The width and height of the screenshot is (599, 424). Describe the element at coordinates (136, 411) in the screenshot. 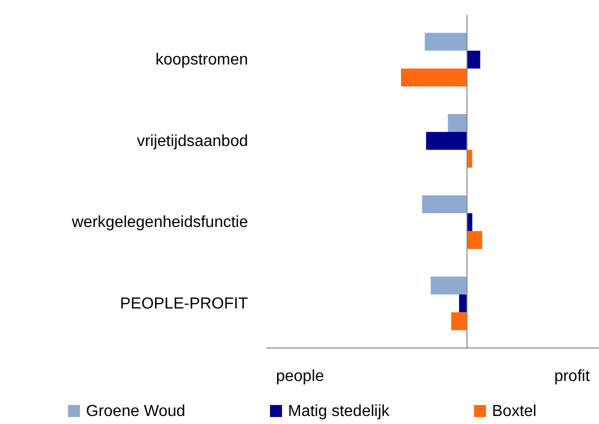

I see `legend-label: Groene Woud` at that location.